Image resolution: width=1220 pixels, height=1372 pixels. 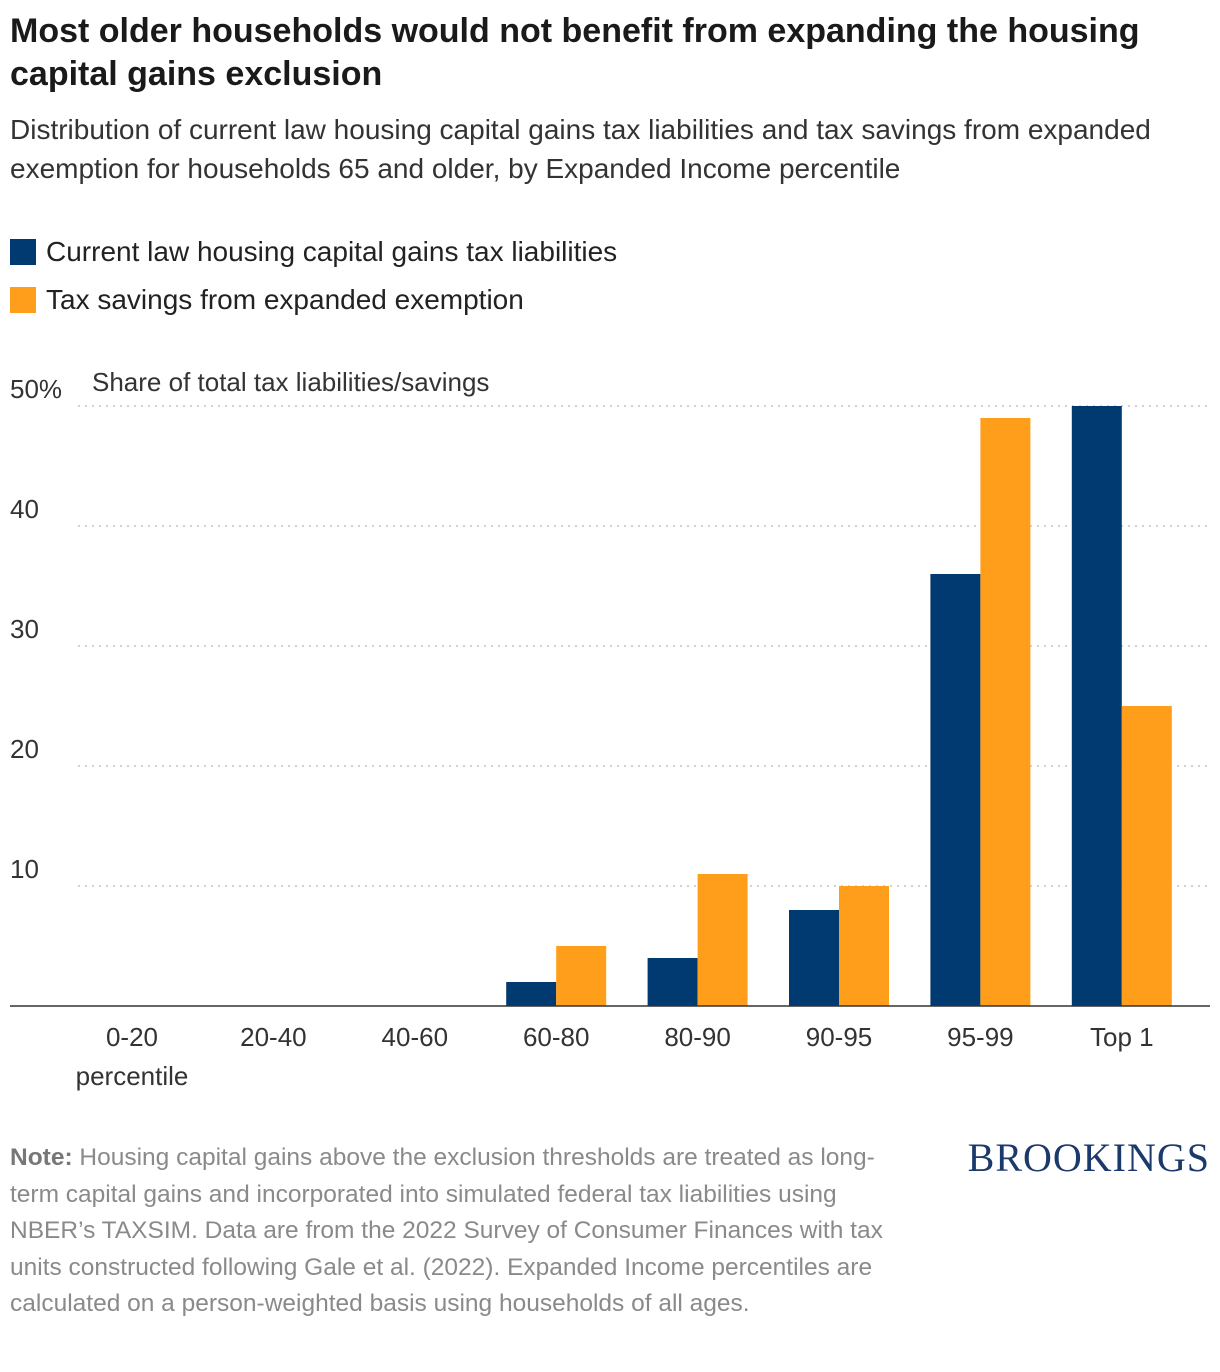 I want to click on y-tick-label-20: 20, so click(x=24, y=749).